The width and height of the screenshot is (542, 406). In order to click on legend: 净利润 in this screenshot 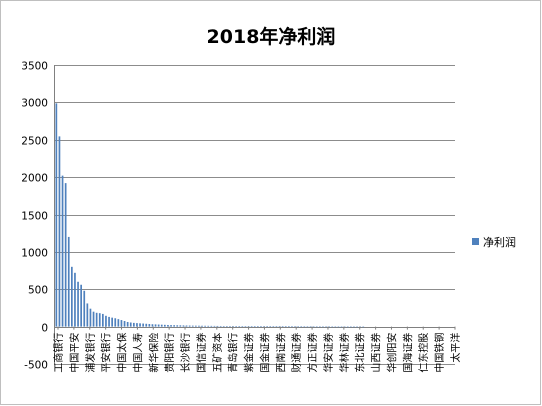, I will do `click(494, 242)`.